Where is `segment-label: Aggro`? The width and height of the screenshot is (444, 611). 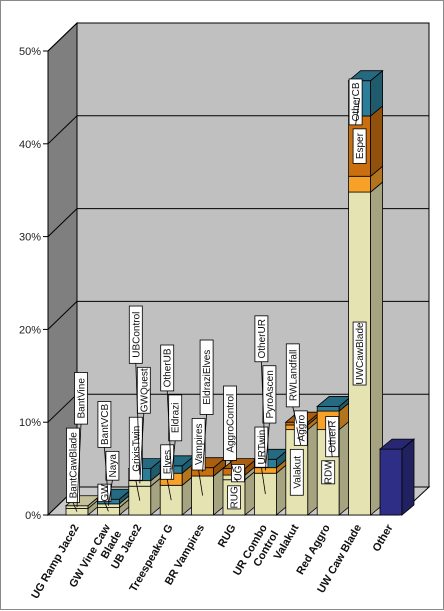 segment-label: Aggro is located at coordinates (300, 428).